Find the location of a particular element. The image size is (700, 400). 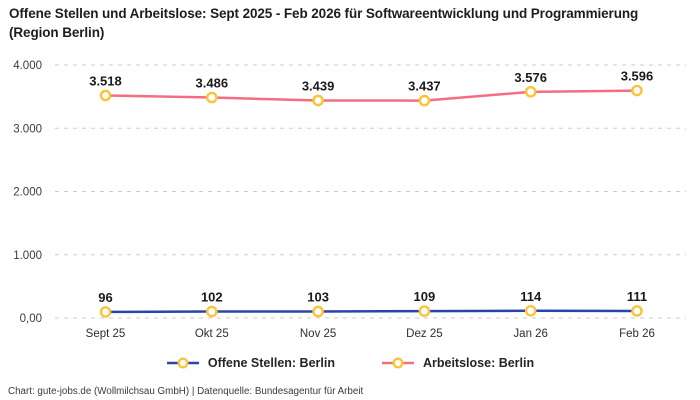

y-axis-tick-label: 4.000 is located at coordinates (27, 66).